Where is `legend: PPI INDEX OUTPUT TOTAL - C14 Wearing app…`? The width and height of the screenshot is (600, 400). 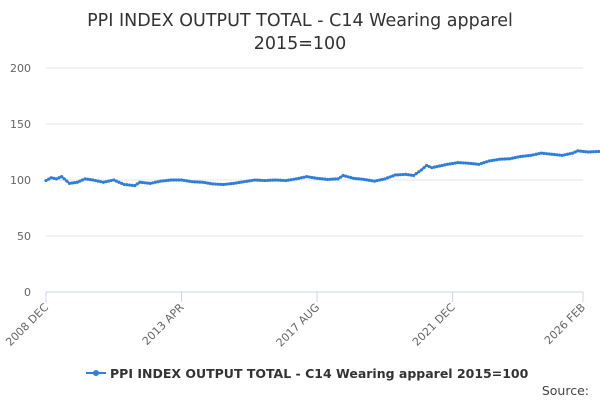 legend: PPI INDEX OUTPUT TOTAL - C14 Wearing app… is located at coordinates (307, 373).